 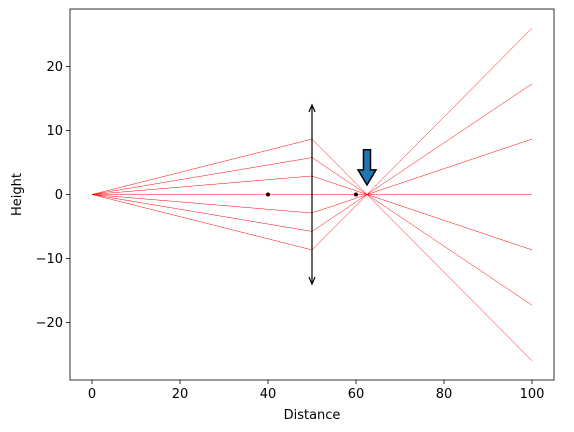 What do you see at coordinates (92, 394) in the screenshot?
I see `x-tick-label-0: 0` at bounding box center [92, 394].